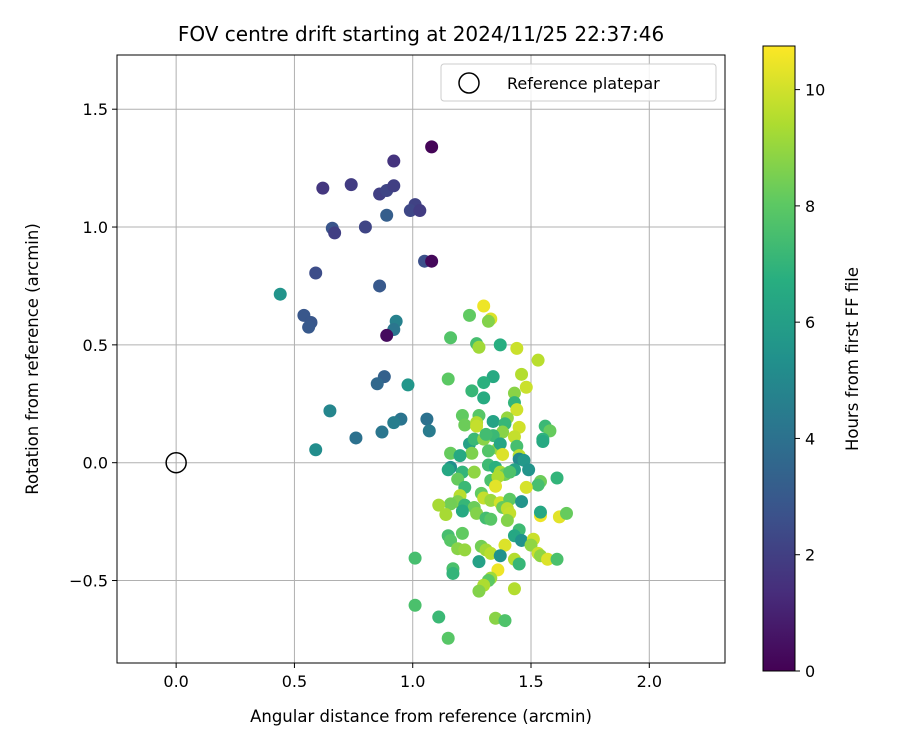 This screenshot has width=900, height=750. What do you see at coordinates (469, 83) in the screenshot?
I see `legend-marker-reference` at bounding box center [469, 83].